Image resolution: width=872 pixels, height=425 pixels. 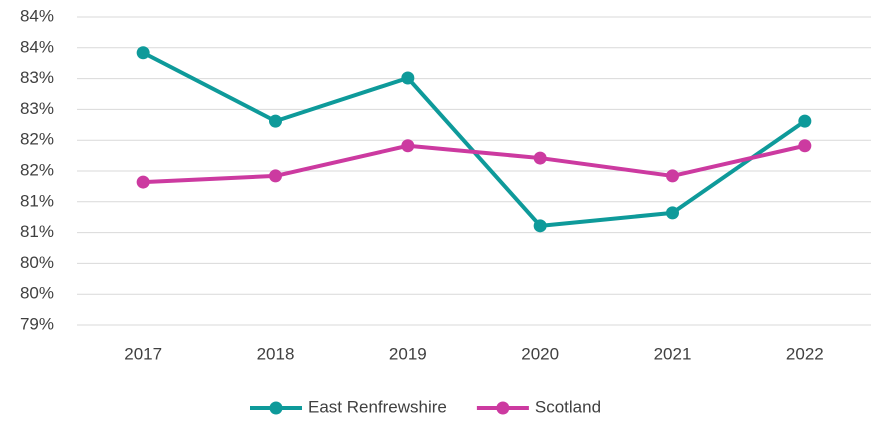 I want to click on x-tick-label: 2021, so click(x=673, y=353).